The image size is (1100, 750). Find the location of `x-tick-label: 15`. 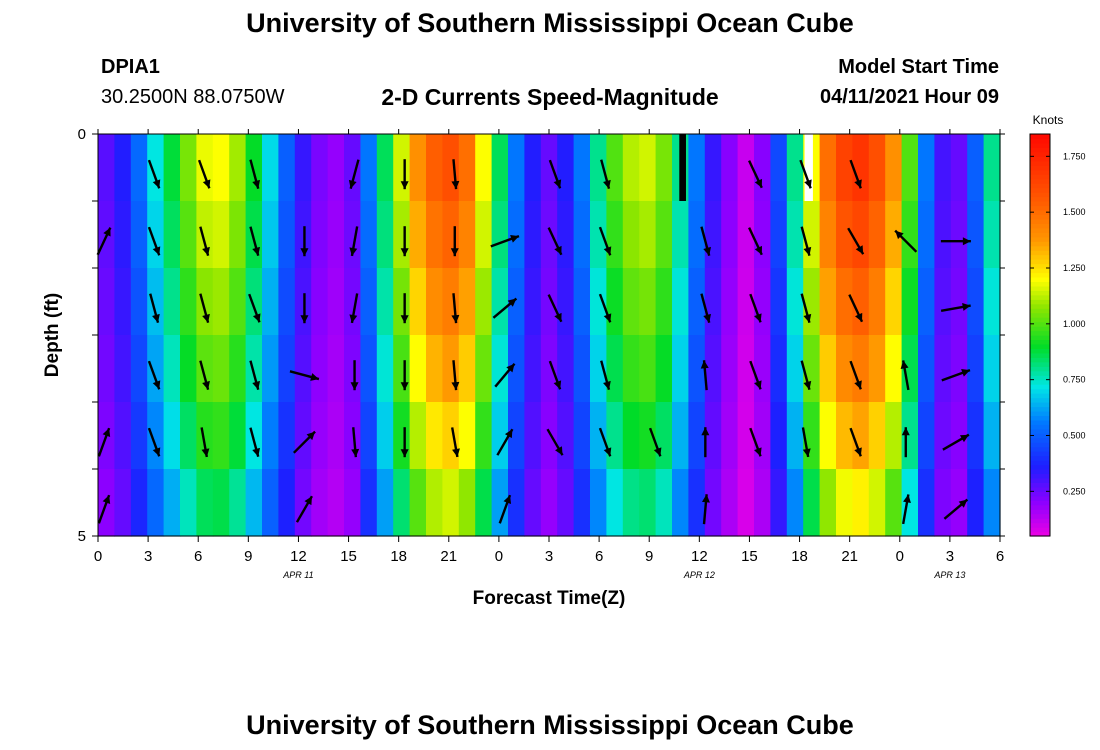

x-tick-label: 15 is located at coordinates (348, 556).